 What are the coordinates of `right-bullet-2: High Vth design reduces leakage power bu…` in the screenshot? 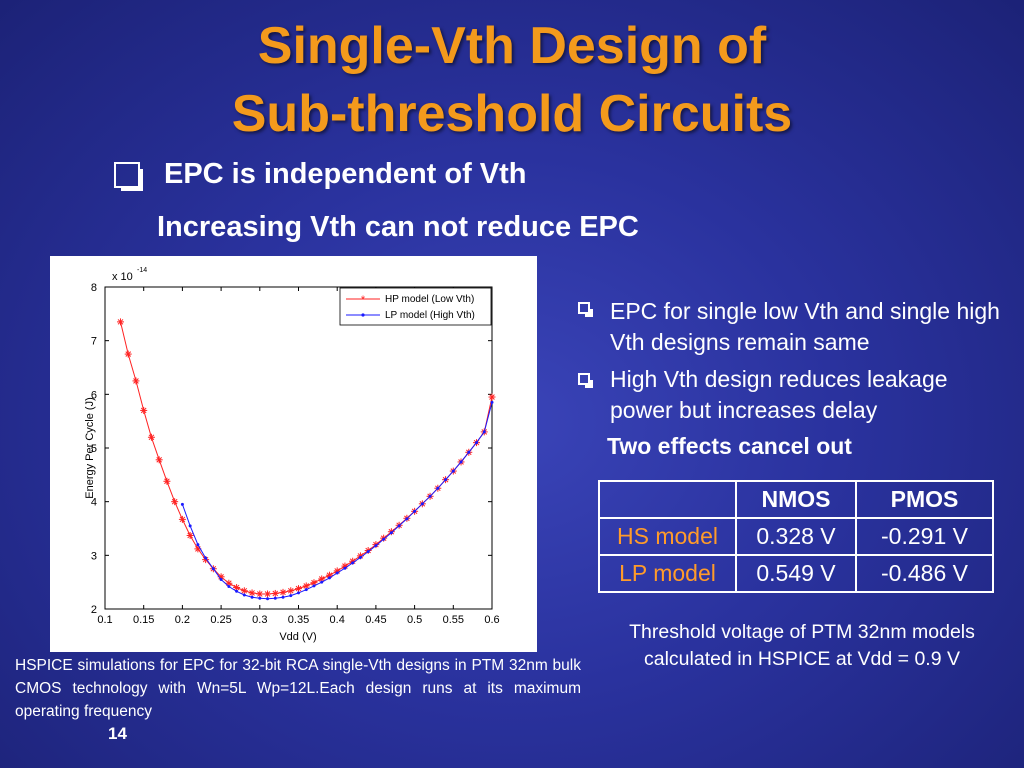 It's located at (779, 394).